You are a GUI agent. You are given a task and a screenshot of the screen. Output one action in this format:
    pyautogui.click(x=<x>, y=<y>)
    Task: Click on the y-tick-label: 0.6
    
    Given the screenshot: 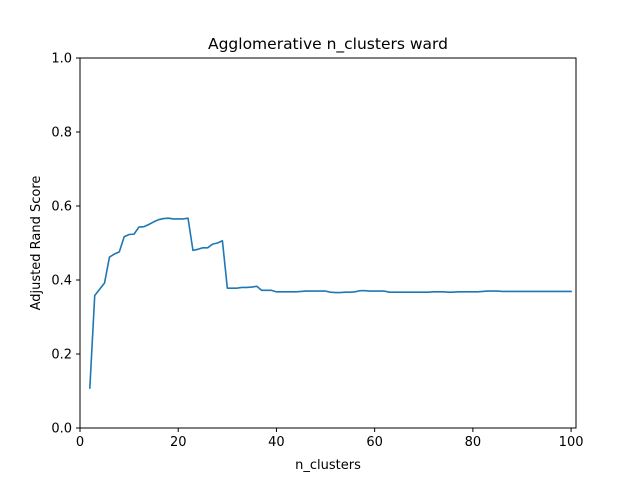 What is the action you would take?
    pyautogui.click(x=61, y=207)
    